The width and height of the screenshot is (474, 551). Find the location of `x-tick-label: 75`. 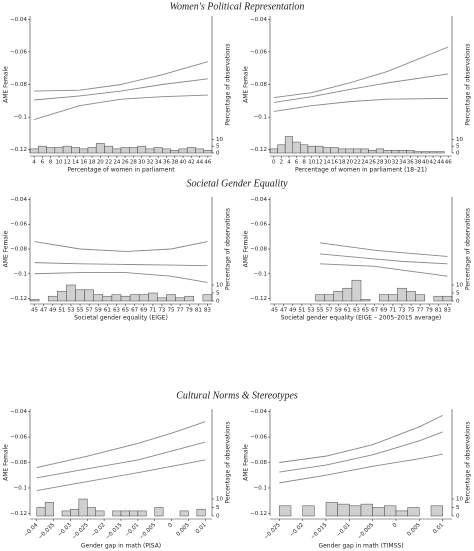

x-tick-label: 75 is located at coordinates (411, 311).